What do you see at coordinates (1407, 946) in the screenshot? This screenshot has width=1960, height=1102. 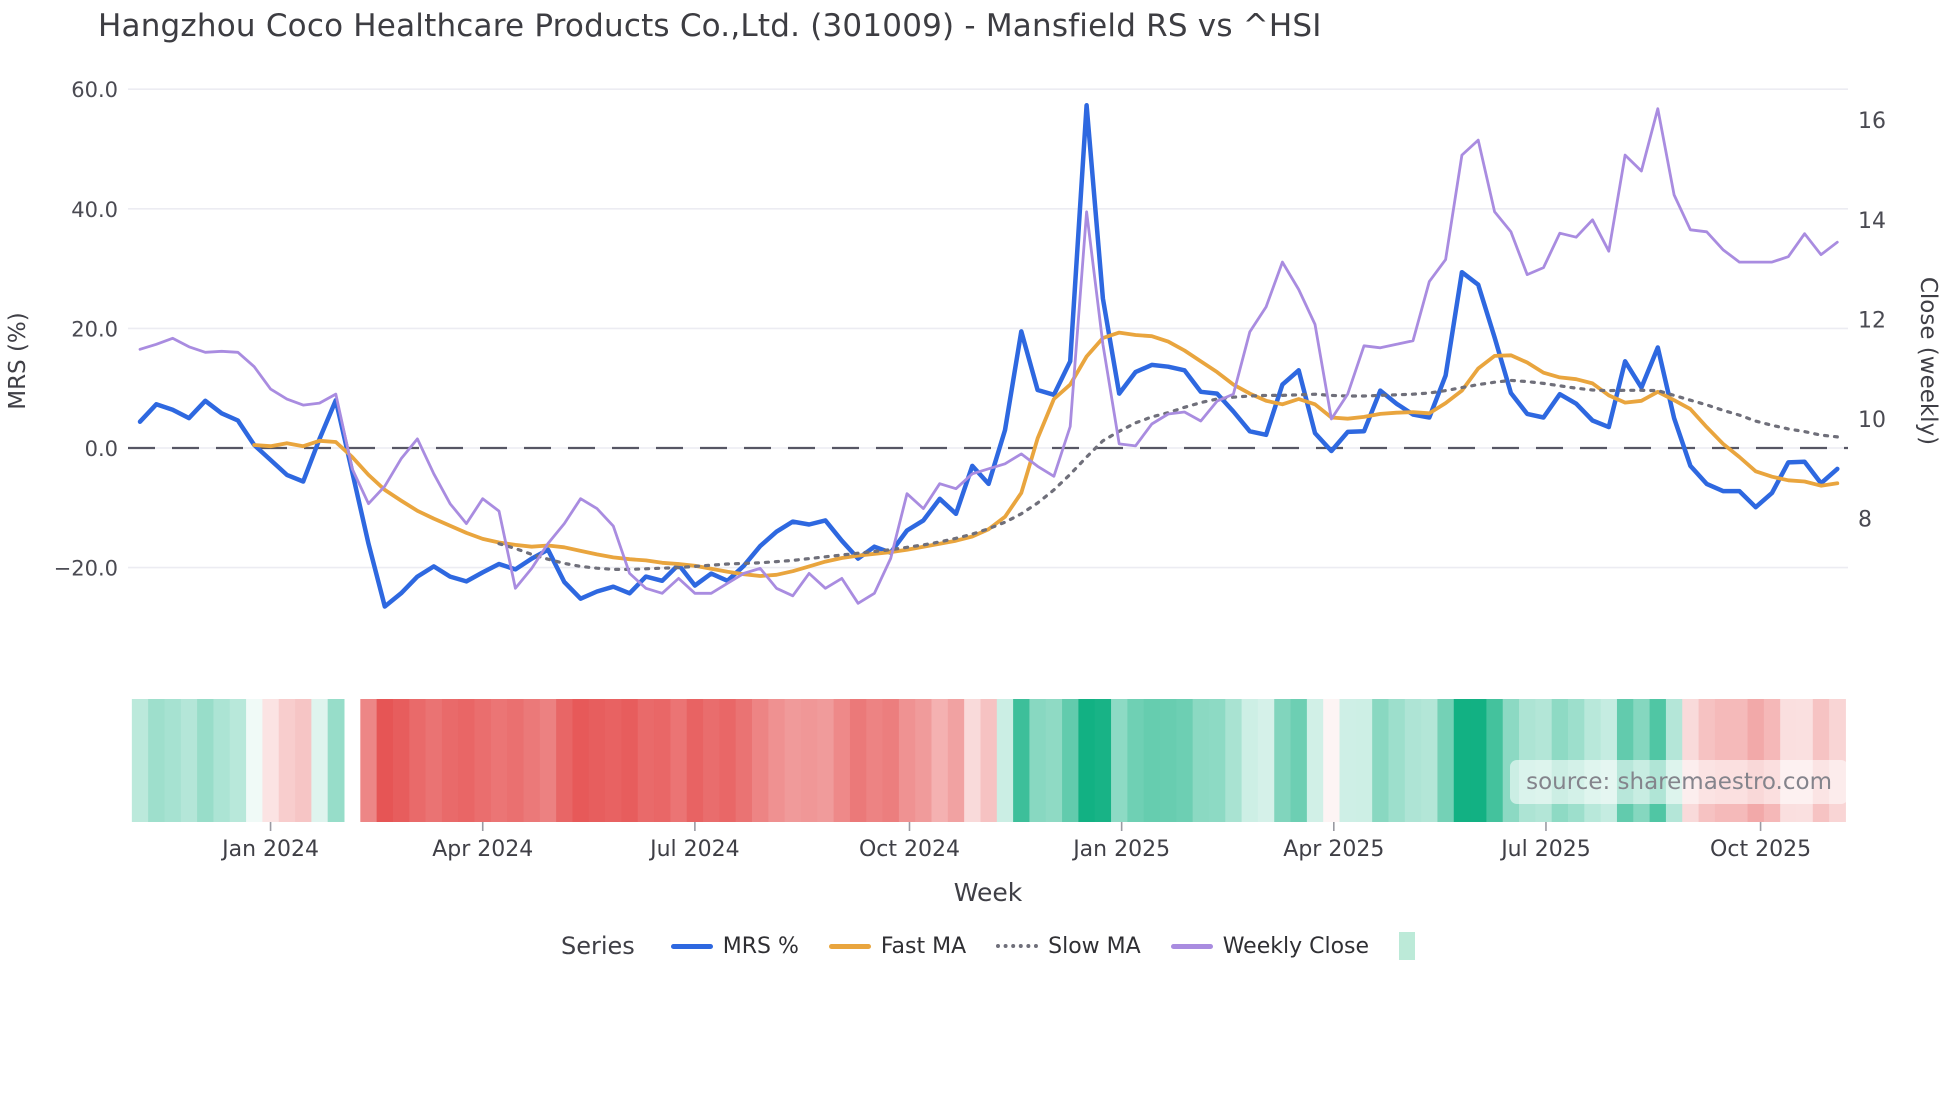 I see `legend-heatmap-swatch` at bounding box center [1407, 946].